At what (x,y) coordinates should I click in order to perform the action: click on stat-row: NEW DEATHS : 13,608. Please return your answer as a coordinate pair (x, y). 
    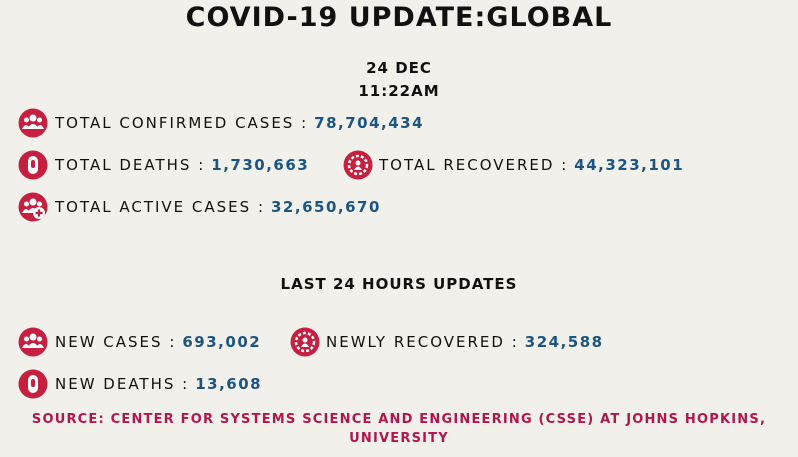
    Looking at the image, I should click on (158, 384).